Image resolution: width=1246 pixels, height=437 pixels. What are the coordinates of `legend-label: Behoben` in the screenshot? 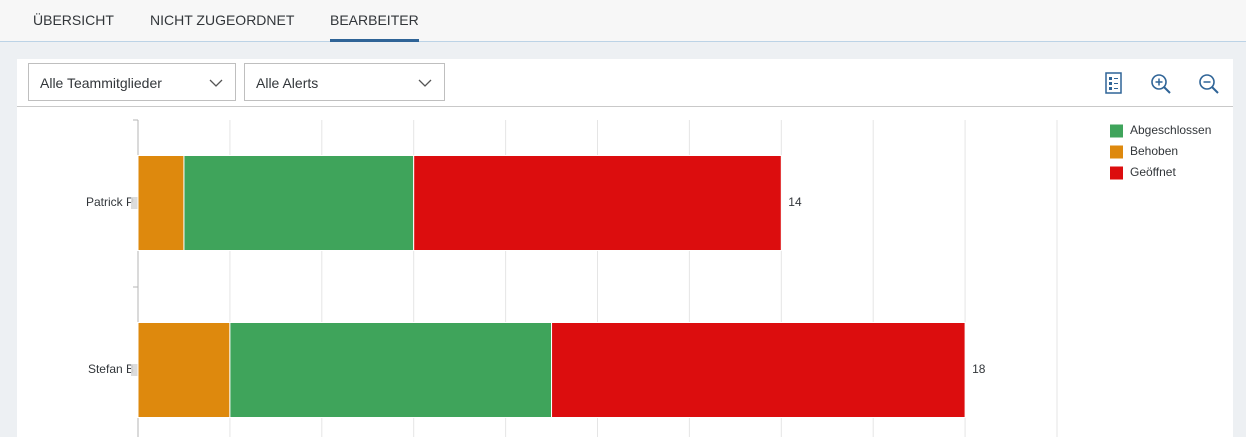 It's located at (1154, 151).